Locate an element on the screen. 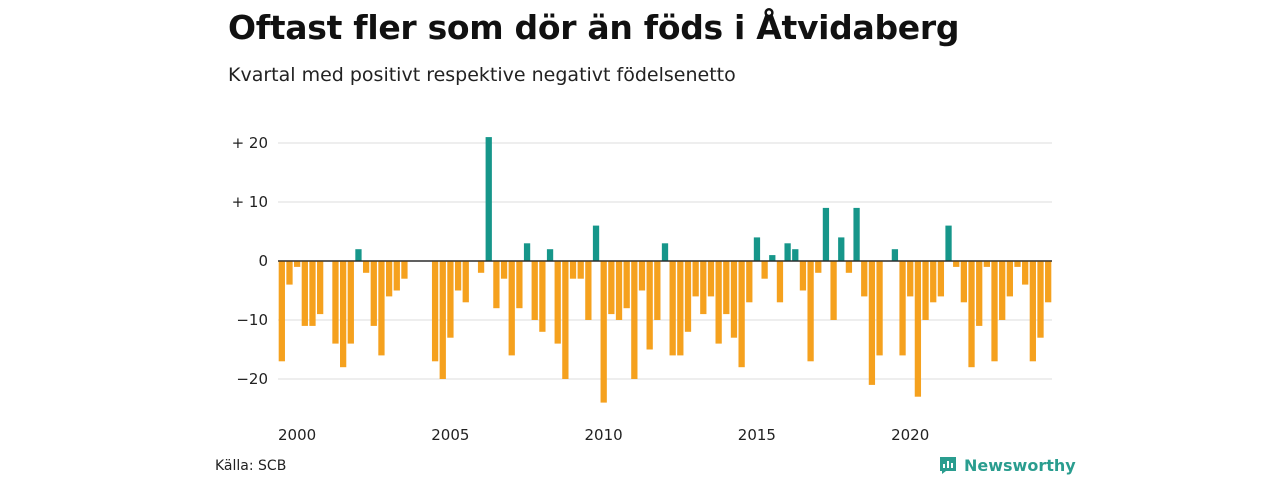 Image resolution: width=1280 pixels, height=480 pixels. y-tick-label: + 10 is located at coordinates (250, 202).